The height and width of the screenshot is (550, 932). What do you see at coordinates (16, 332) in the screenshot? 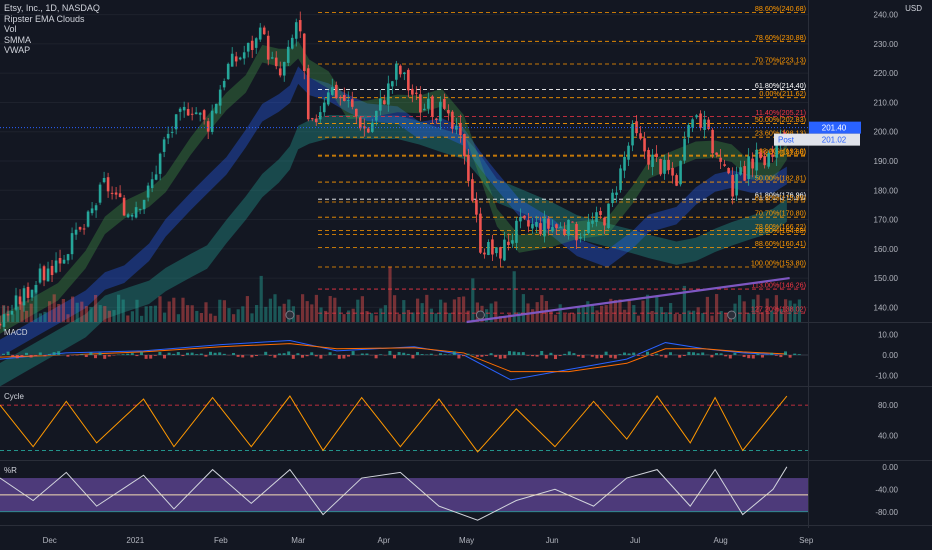
I see `macd-pane-title: MACD` at bounding box center [16, 332].